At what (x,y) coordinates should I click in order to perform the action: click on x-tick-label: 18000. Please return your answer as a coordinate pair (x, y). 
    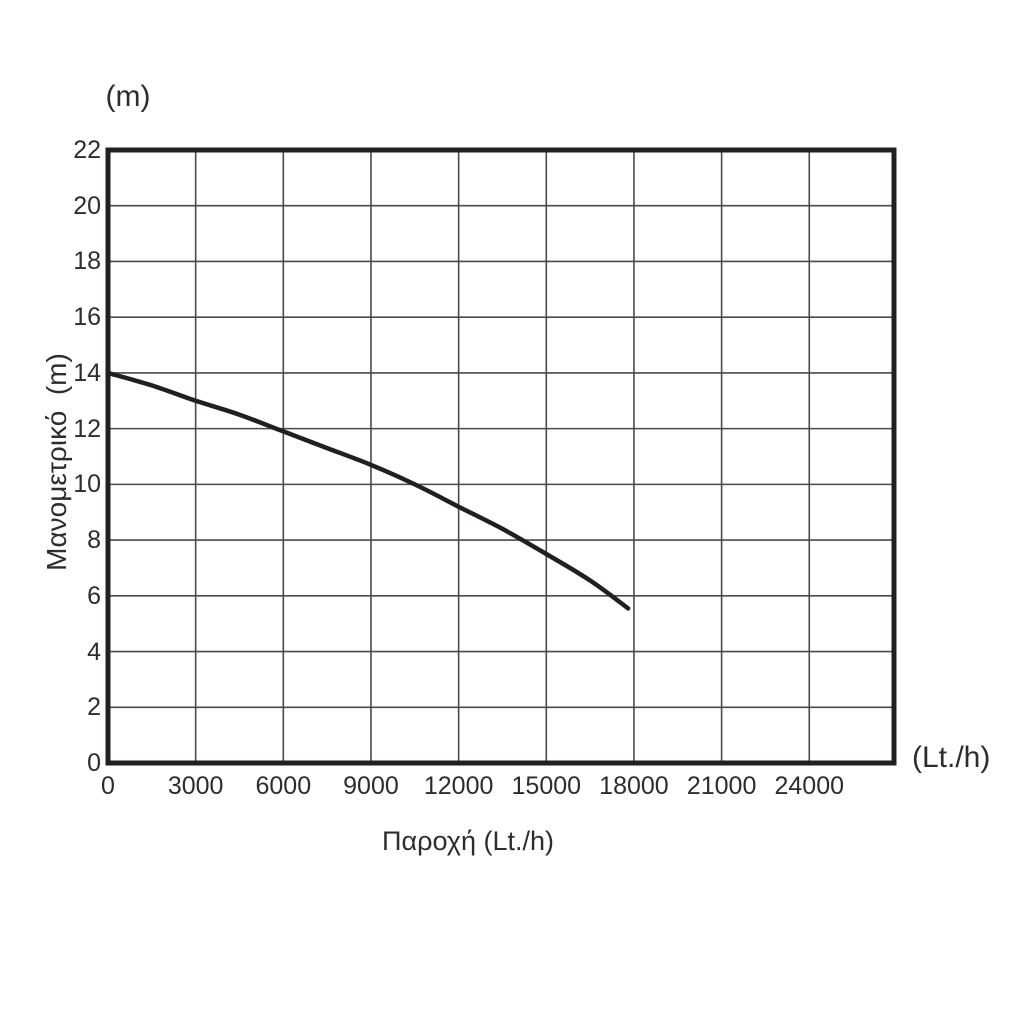
    Looking at the image, I should click on (634, 786).